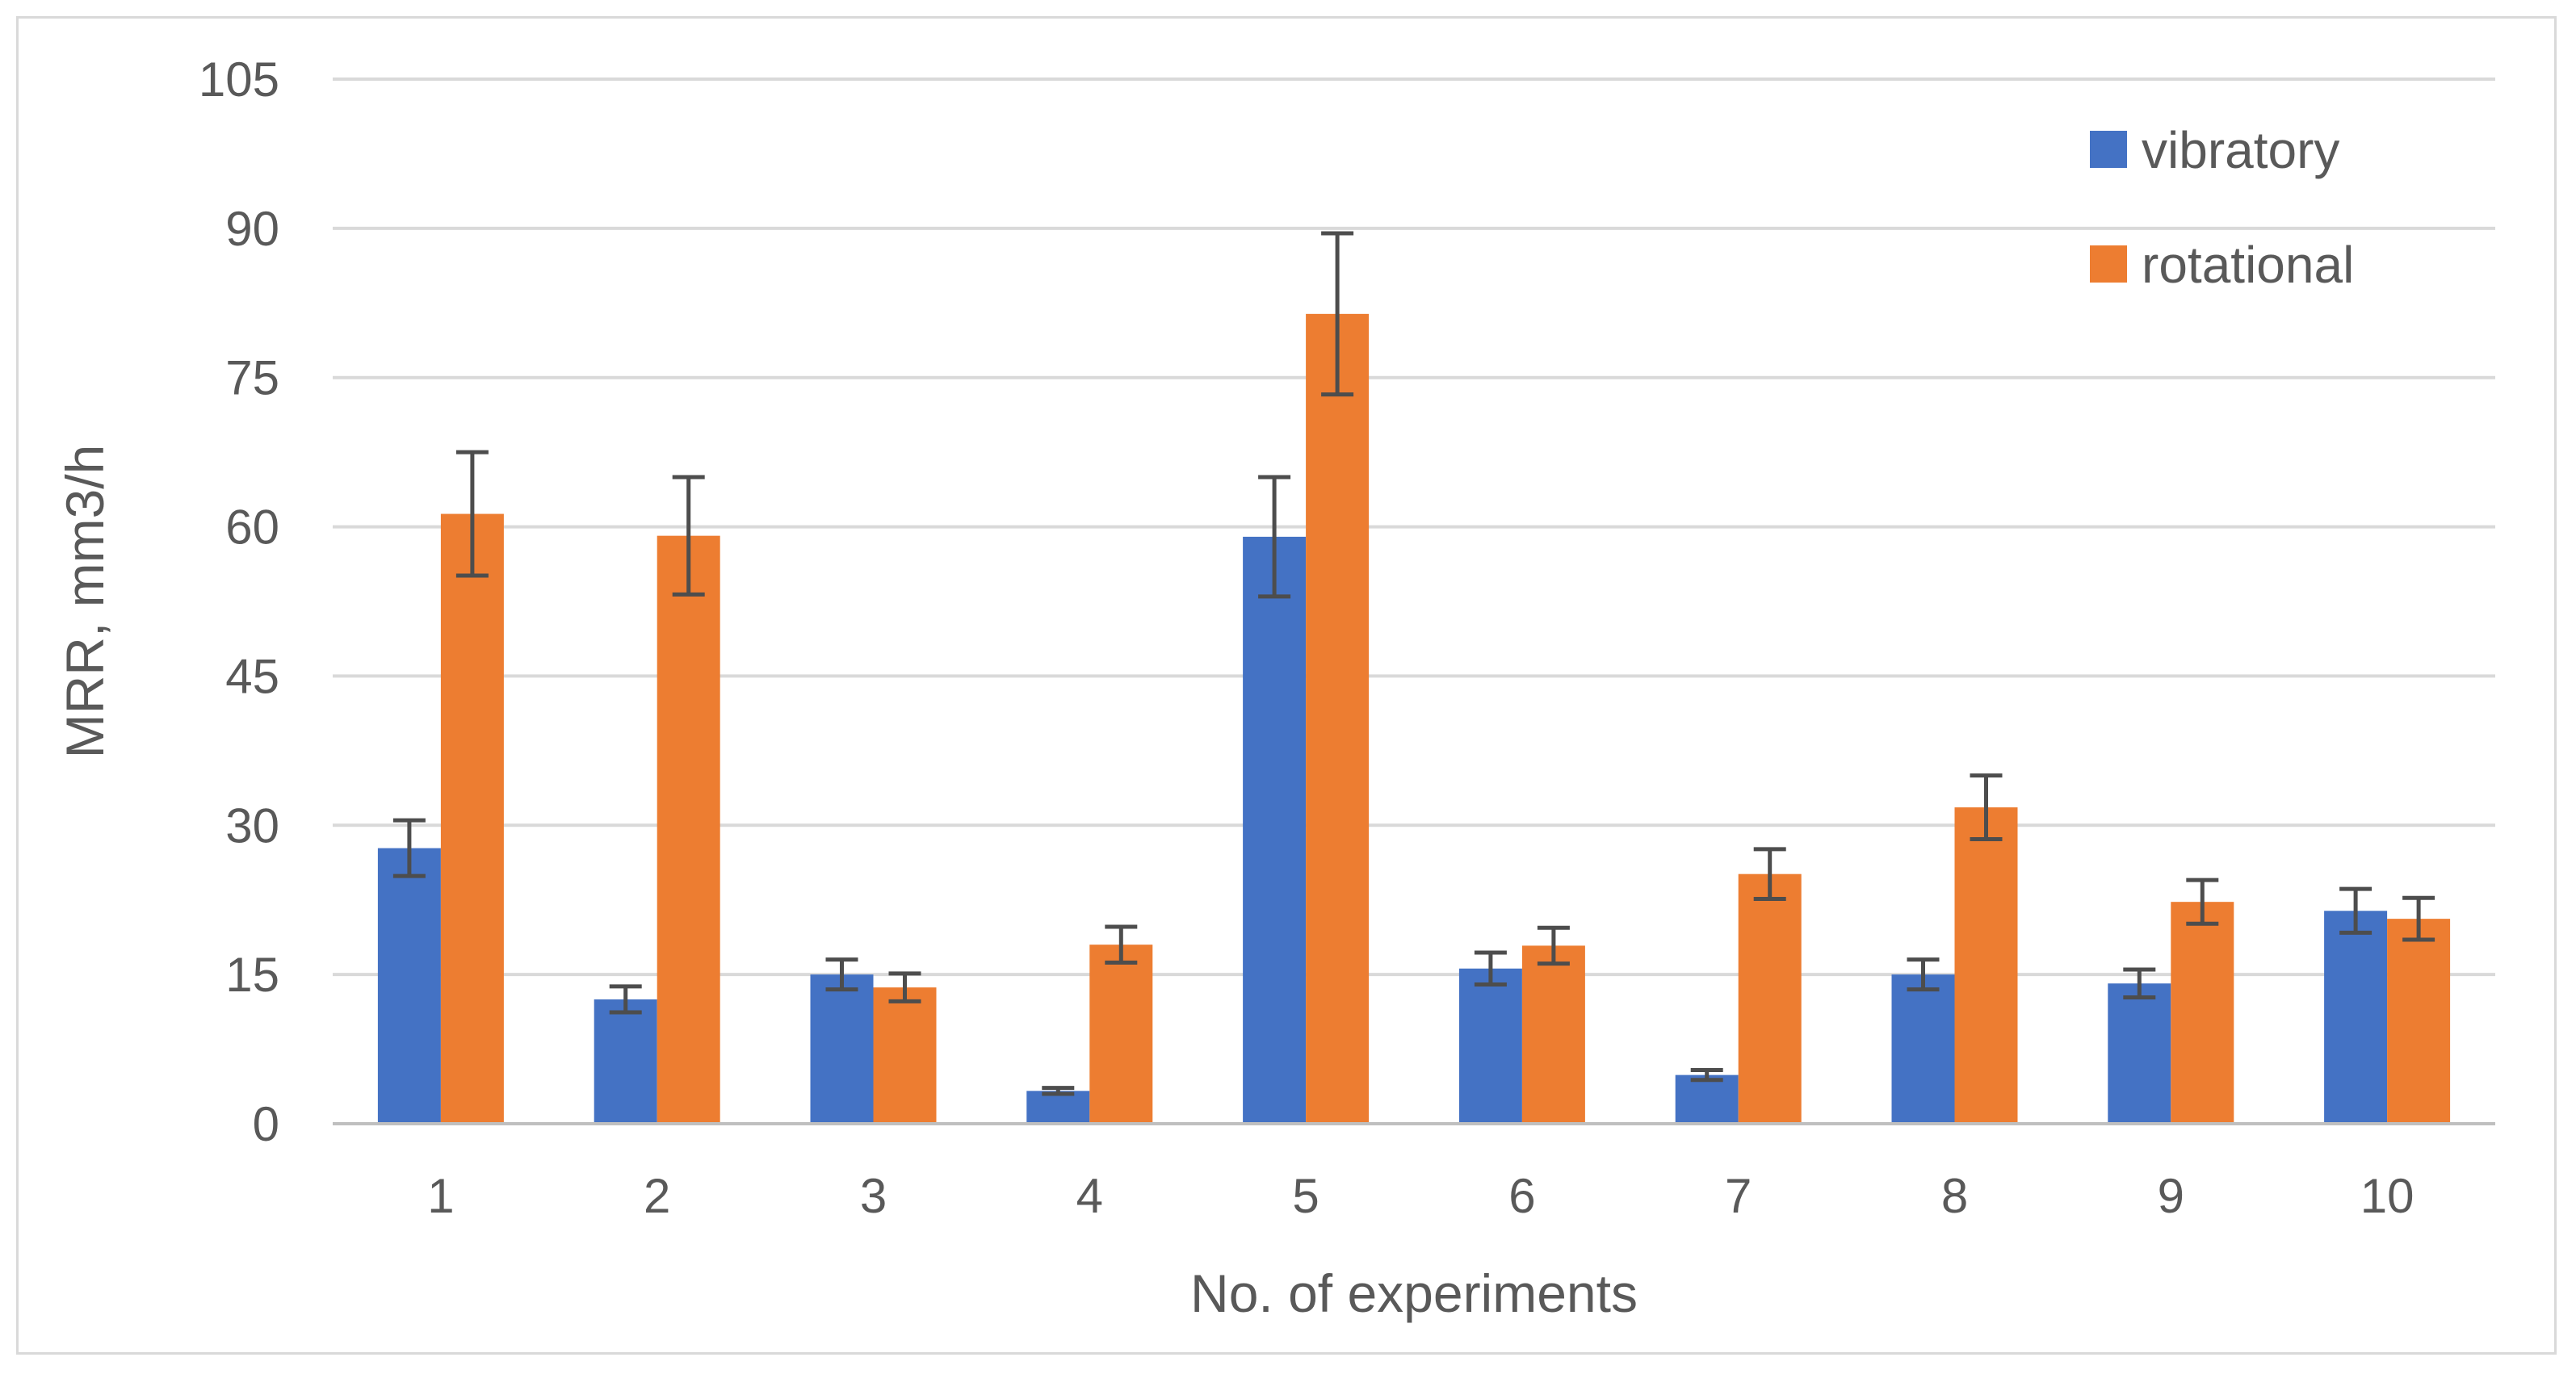 The image size is (2576, 1374). What do you see at coordinates (2240, 150) in the screenshot?
I see `legend-label-vibratory: vibratory` at bounding box center [2240, 150].